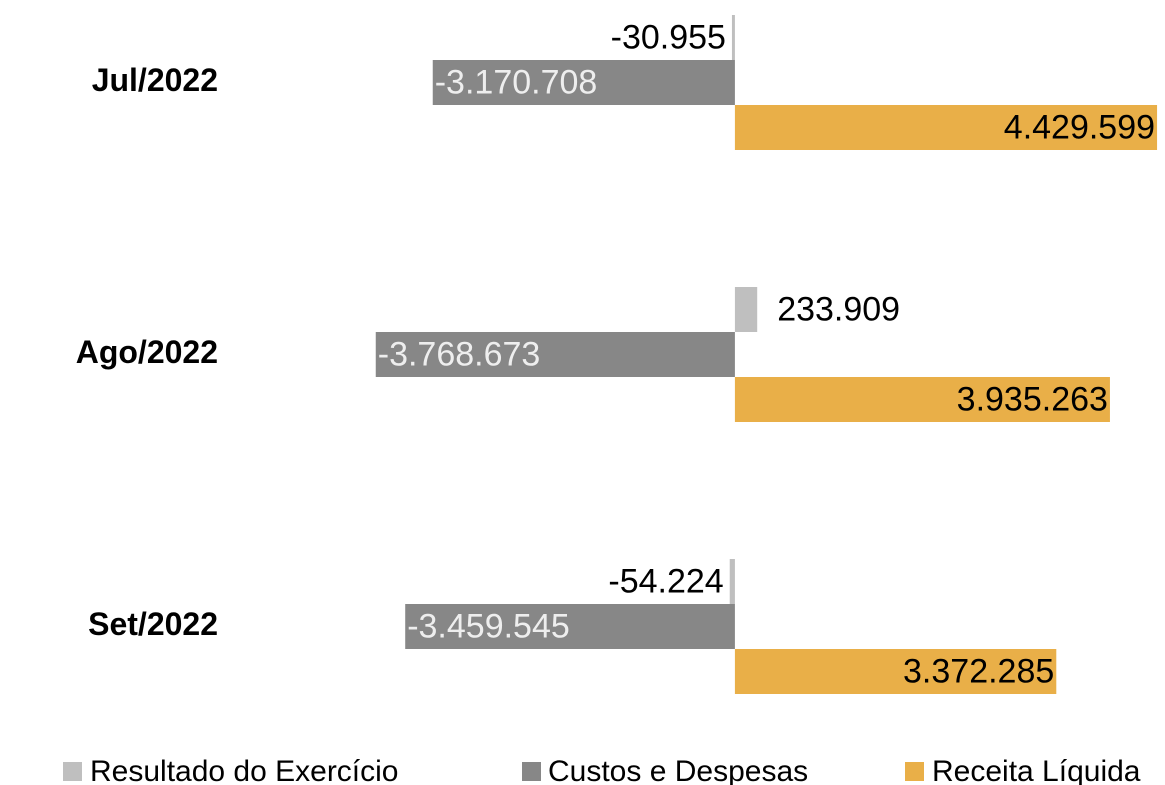  Describe the element at coordinates (1032, 399) in the screenshot. I see `value-label: 3.935.263` at that location.